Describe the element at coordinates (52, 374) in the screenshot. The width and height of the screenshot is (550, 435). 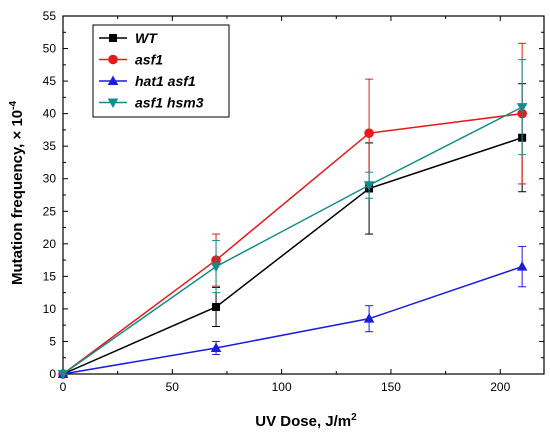
I see `y-tick-label-0: 0` at that location.